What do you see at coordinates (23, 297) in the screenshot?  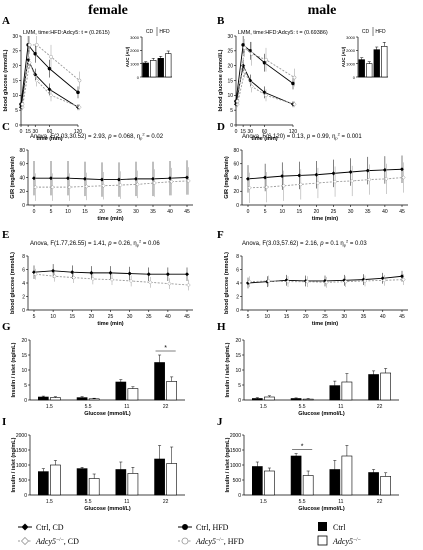 I see `panel-E-ytick-label-1: 2` at bounding box center [23, 297].